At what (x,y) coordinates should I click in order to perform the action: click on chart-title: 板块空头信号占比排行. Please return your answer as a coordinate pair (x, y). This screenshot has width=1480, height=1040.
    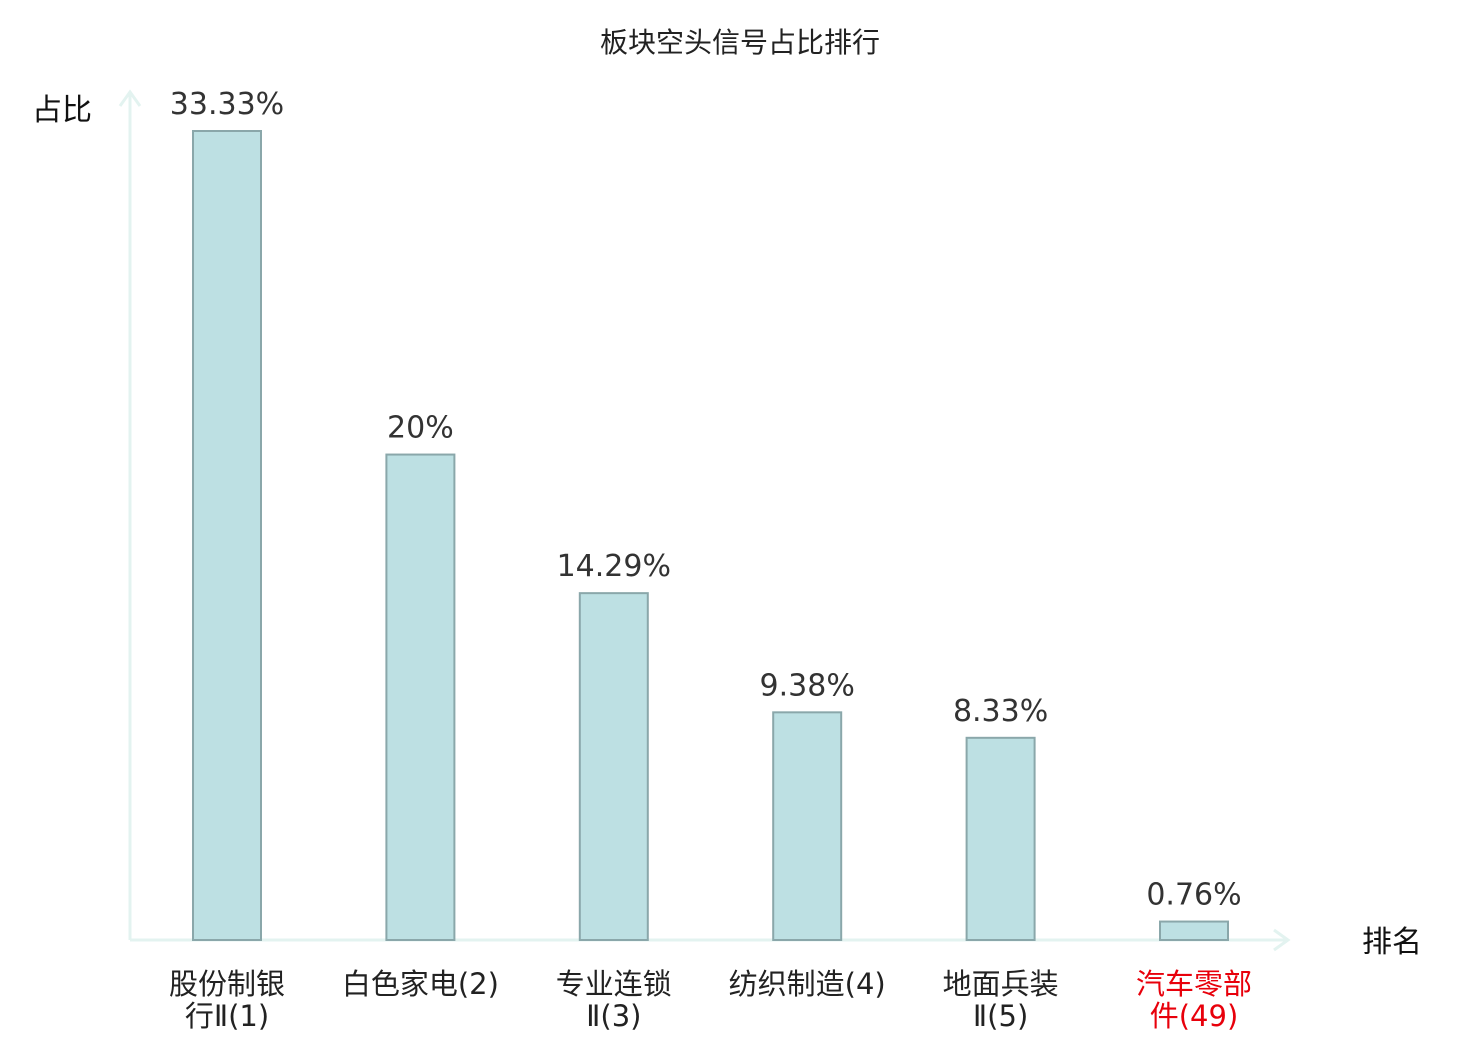
    Looking at the image, I should click on (740, 42).